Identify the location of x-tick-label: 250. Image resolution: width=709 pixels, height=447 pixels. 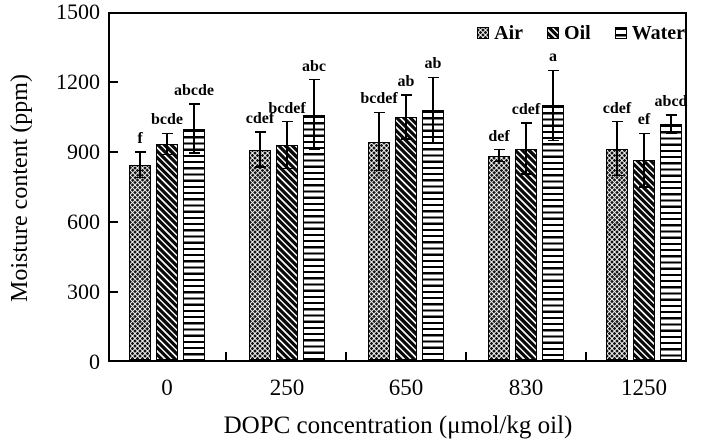
(287, 387).